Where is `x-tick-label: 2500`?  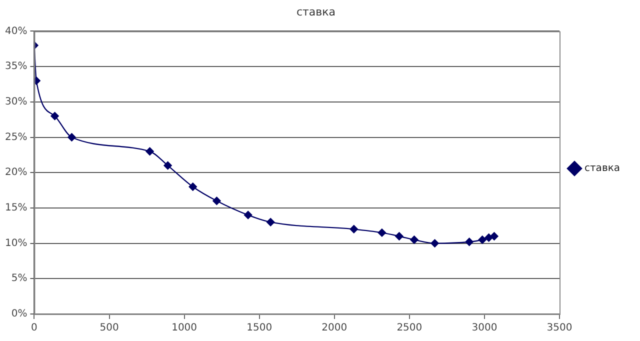 x-tick-label: 2500 is located at coordinates (409, 328).